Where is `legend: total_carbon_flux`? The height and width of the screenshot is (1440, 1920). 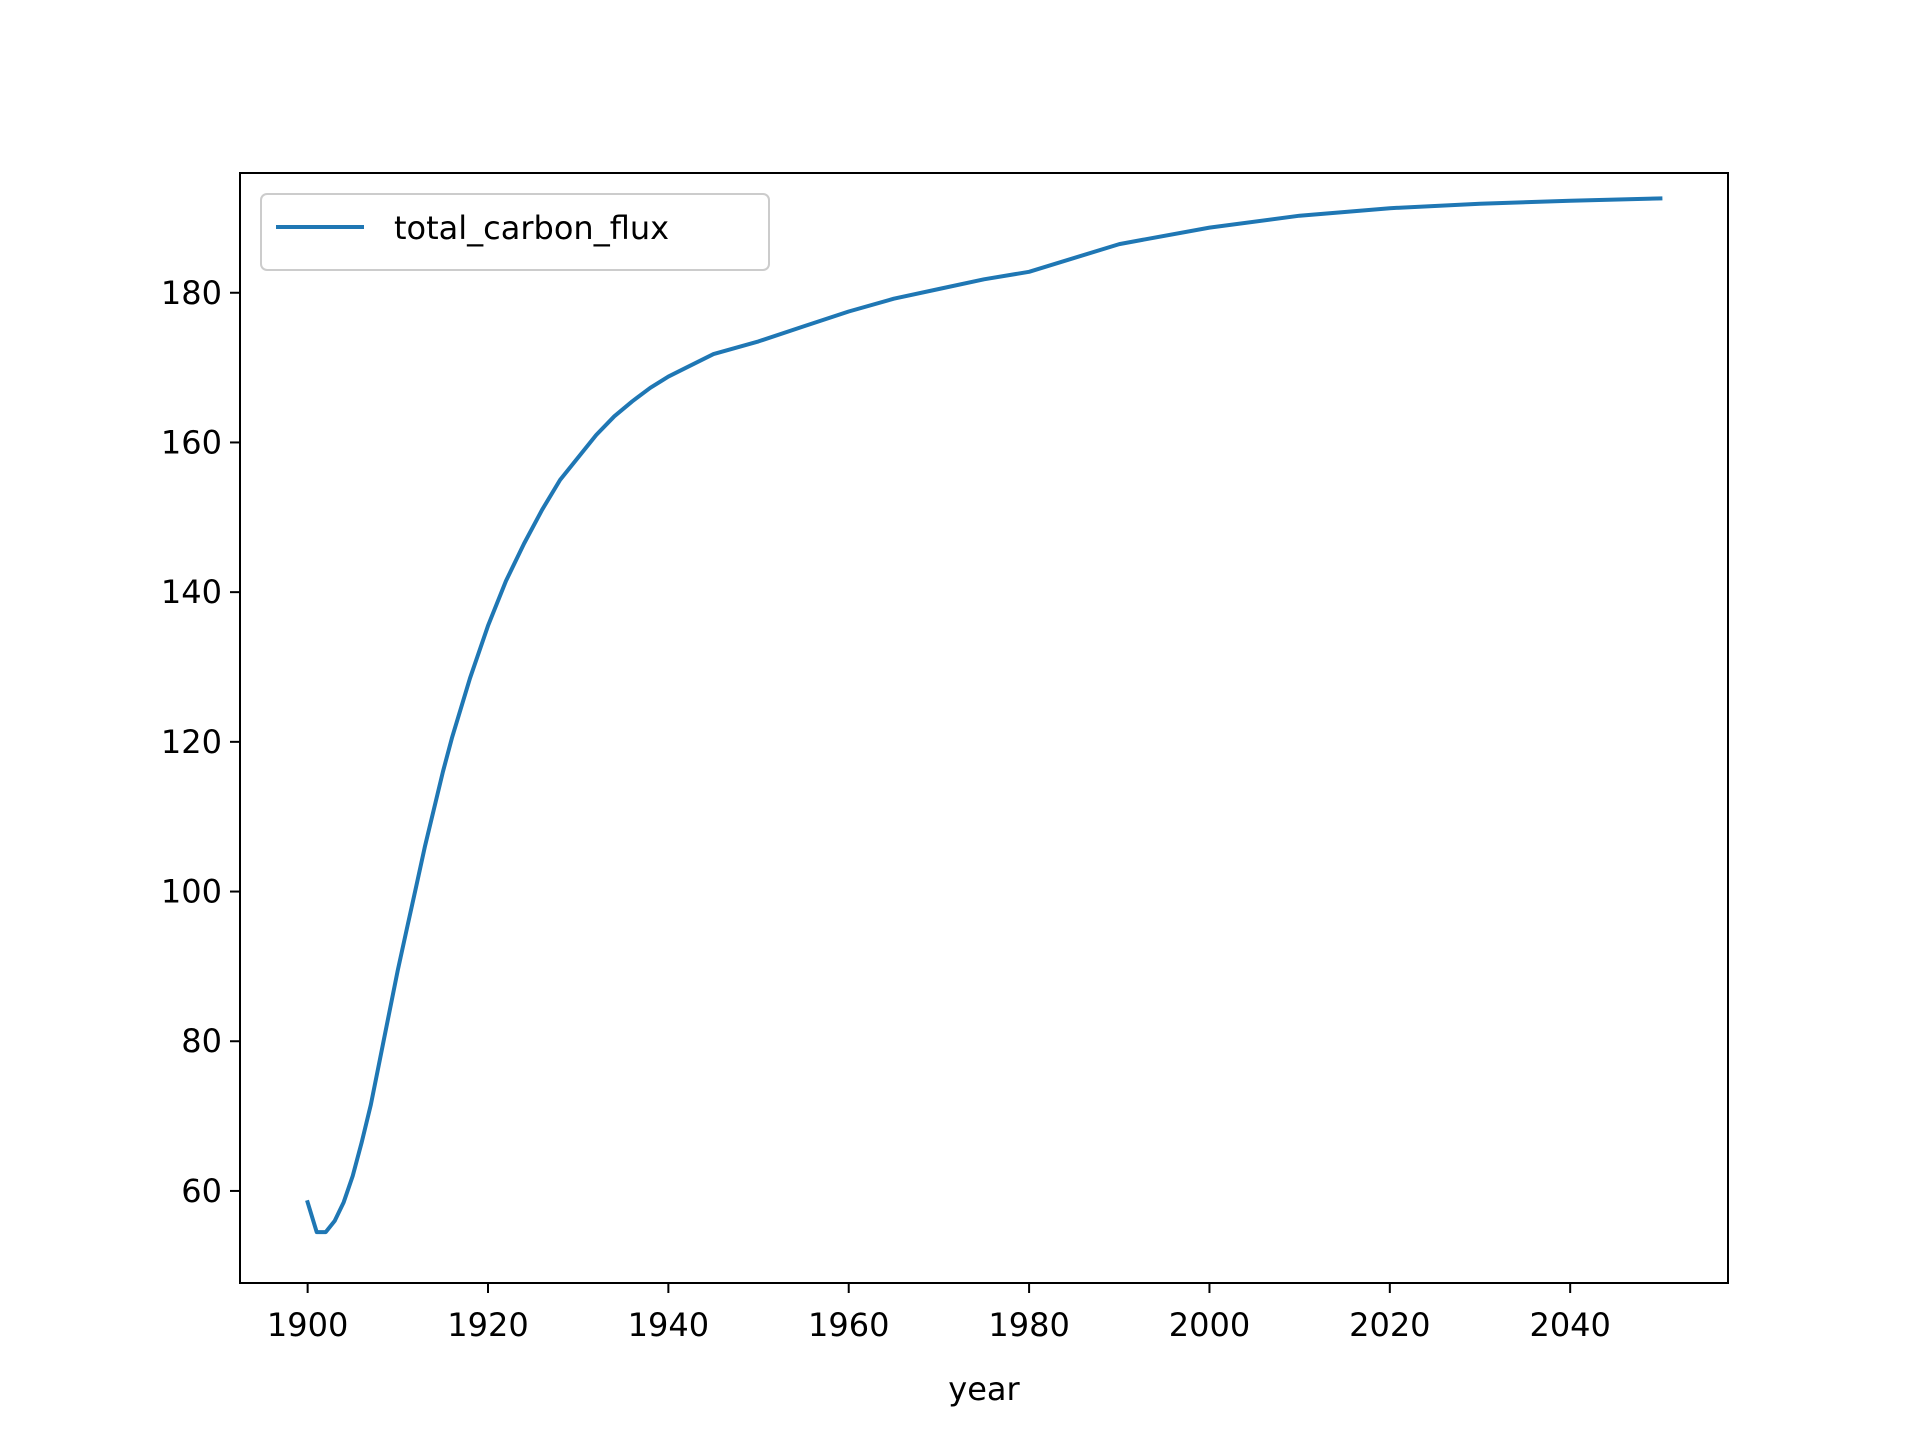
legend: total_carbon_flux is located at coordinates (515, 232).